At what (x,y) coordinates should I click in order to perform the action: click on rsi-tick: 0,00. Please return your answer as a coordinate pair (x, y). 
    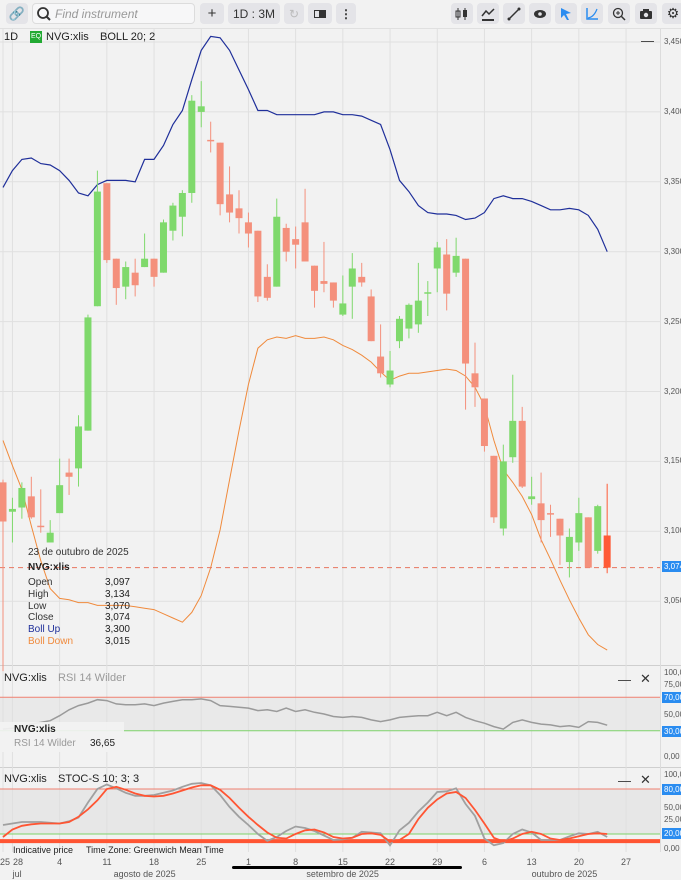
    Looking at the image, I should click on (672, 756).